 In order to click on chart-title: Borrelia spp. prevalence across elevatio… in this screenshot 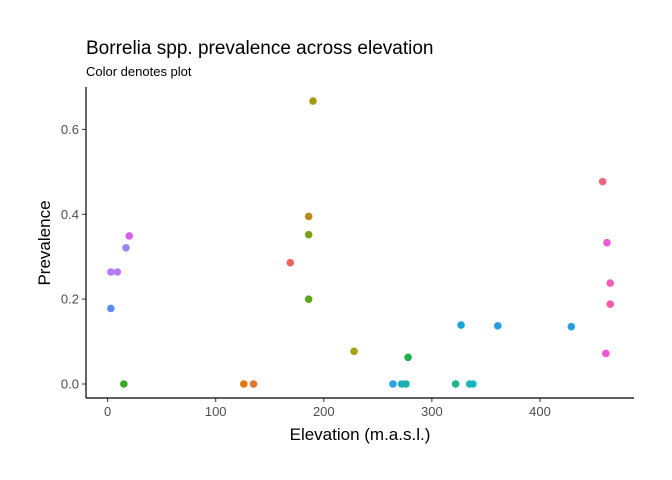, I will do `click(259, 48)`.